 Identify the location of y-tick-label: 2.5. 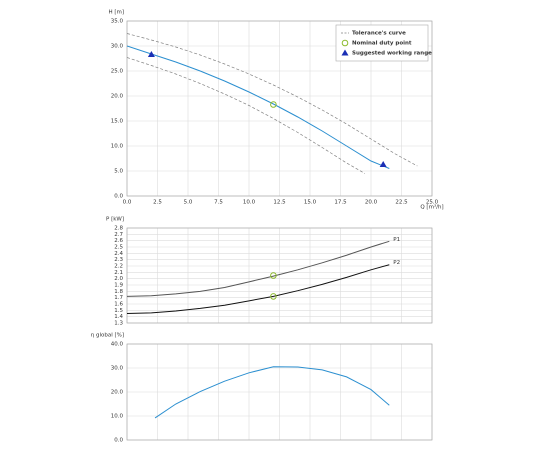
(118, 248).